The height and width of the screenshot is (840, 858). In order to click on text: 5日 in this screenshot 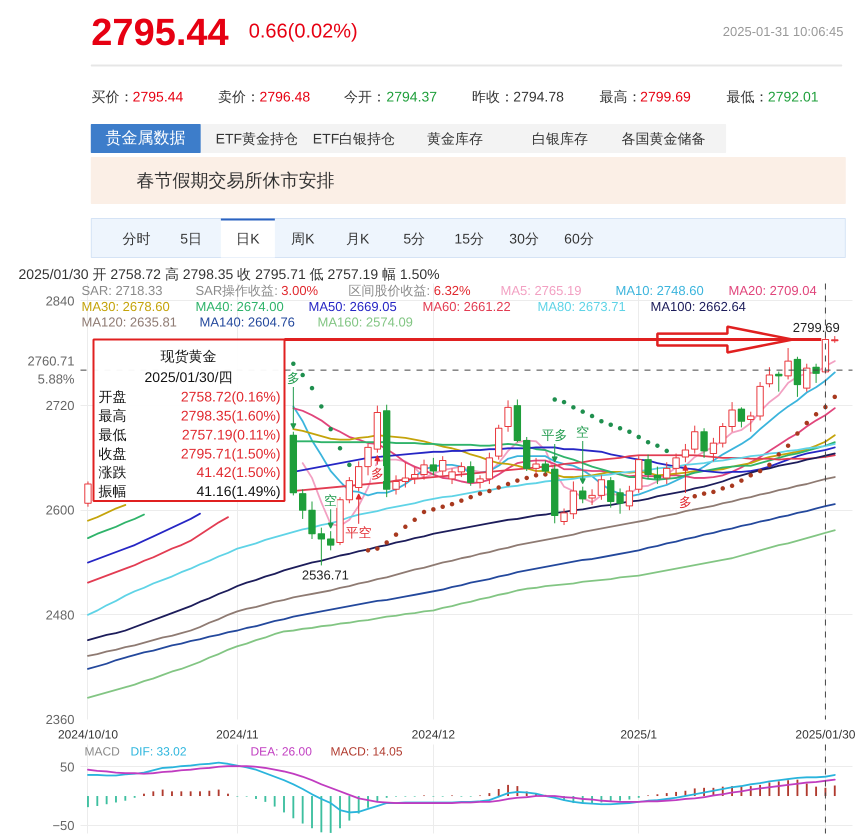, I will do `click(191, 238)`.